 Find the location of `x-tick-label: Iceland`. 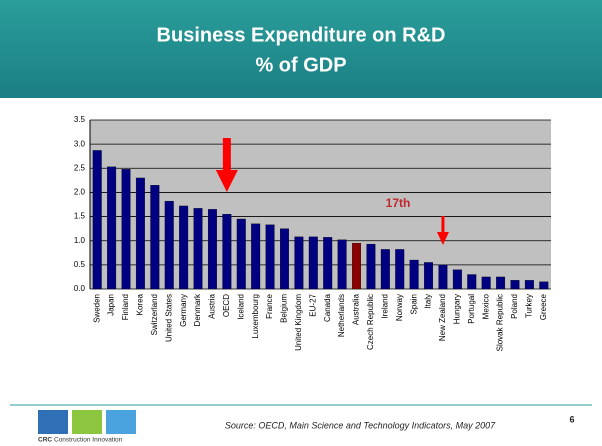

x-tick-label: Iceland is located at coordinates (240, 307).